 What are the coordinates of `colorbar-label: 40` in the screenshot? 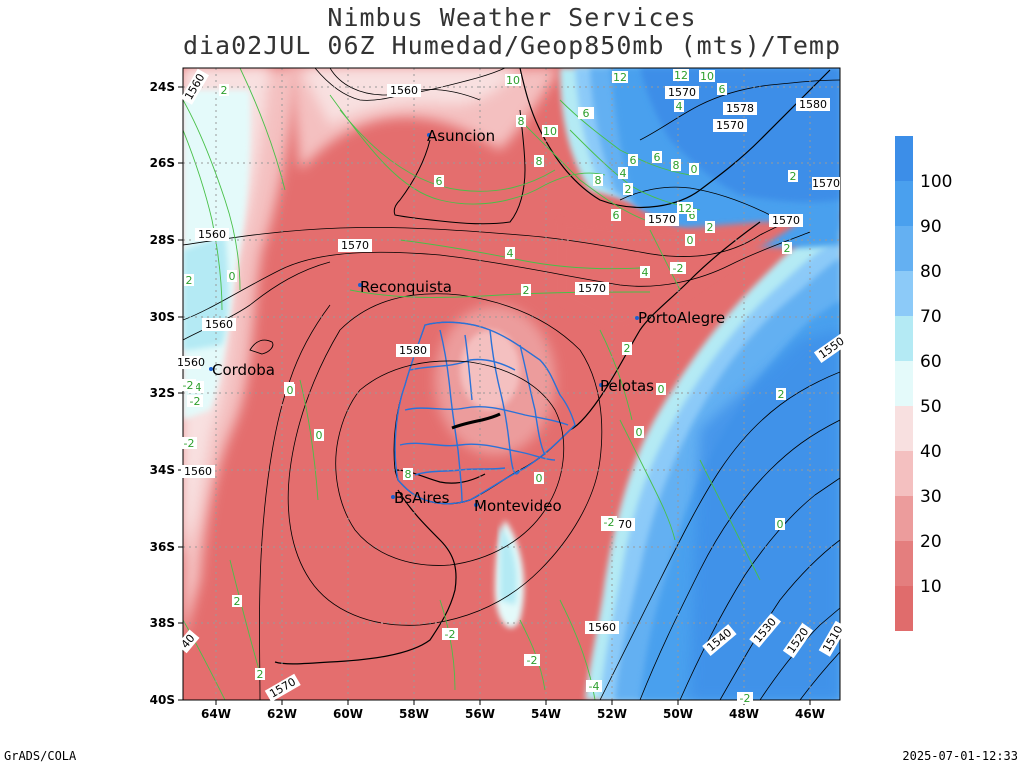 It's located at (931, 452).